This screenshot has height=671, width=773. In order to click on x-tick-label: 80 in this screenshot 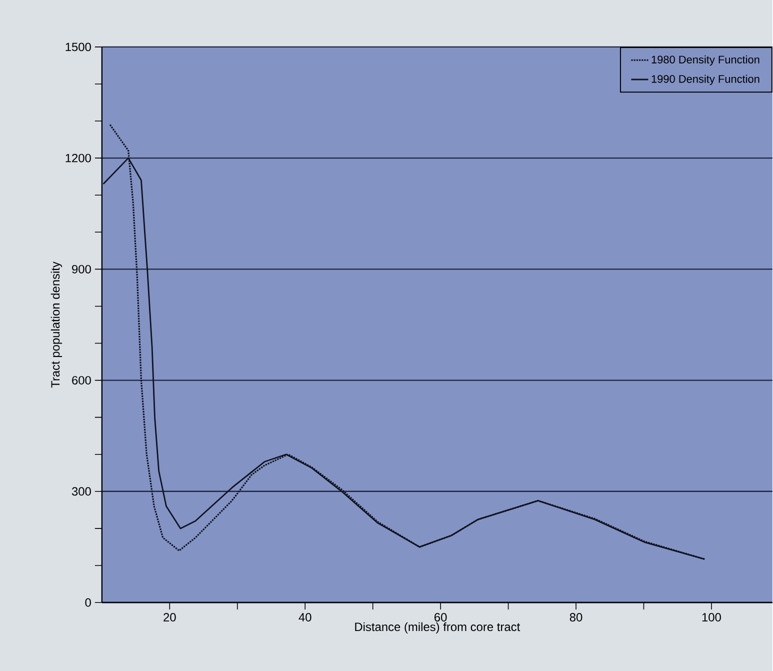, I will do `click(576, 617)`.